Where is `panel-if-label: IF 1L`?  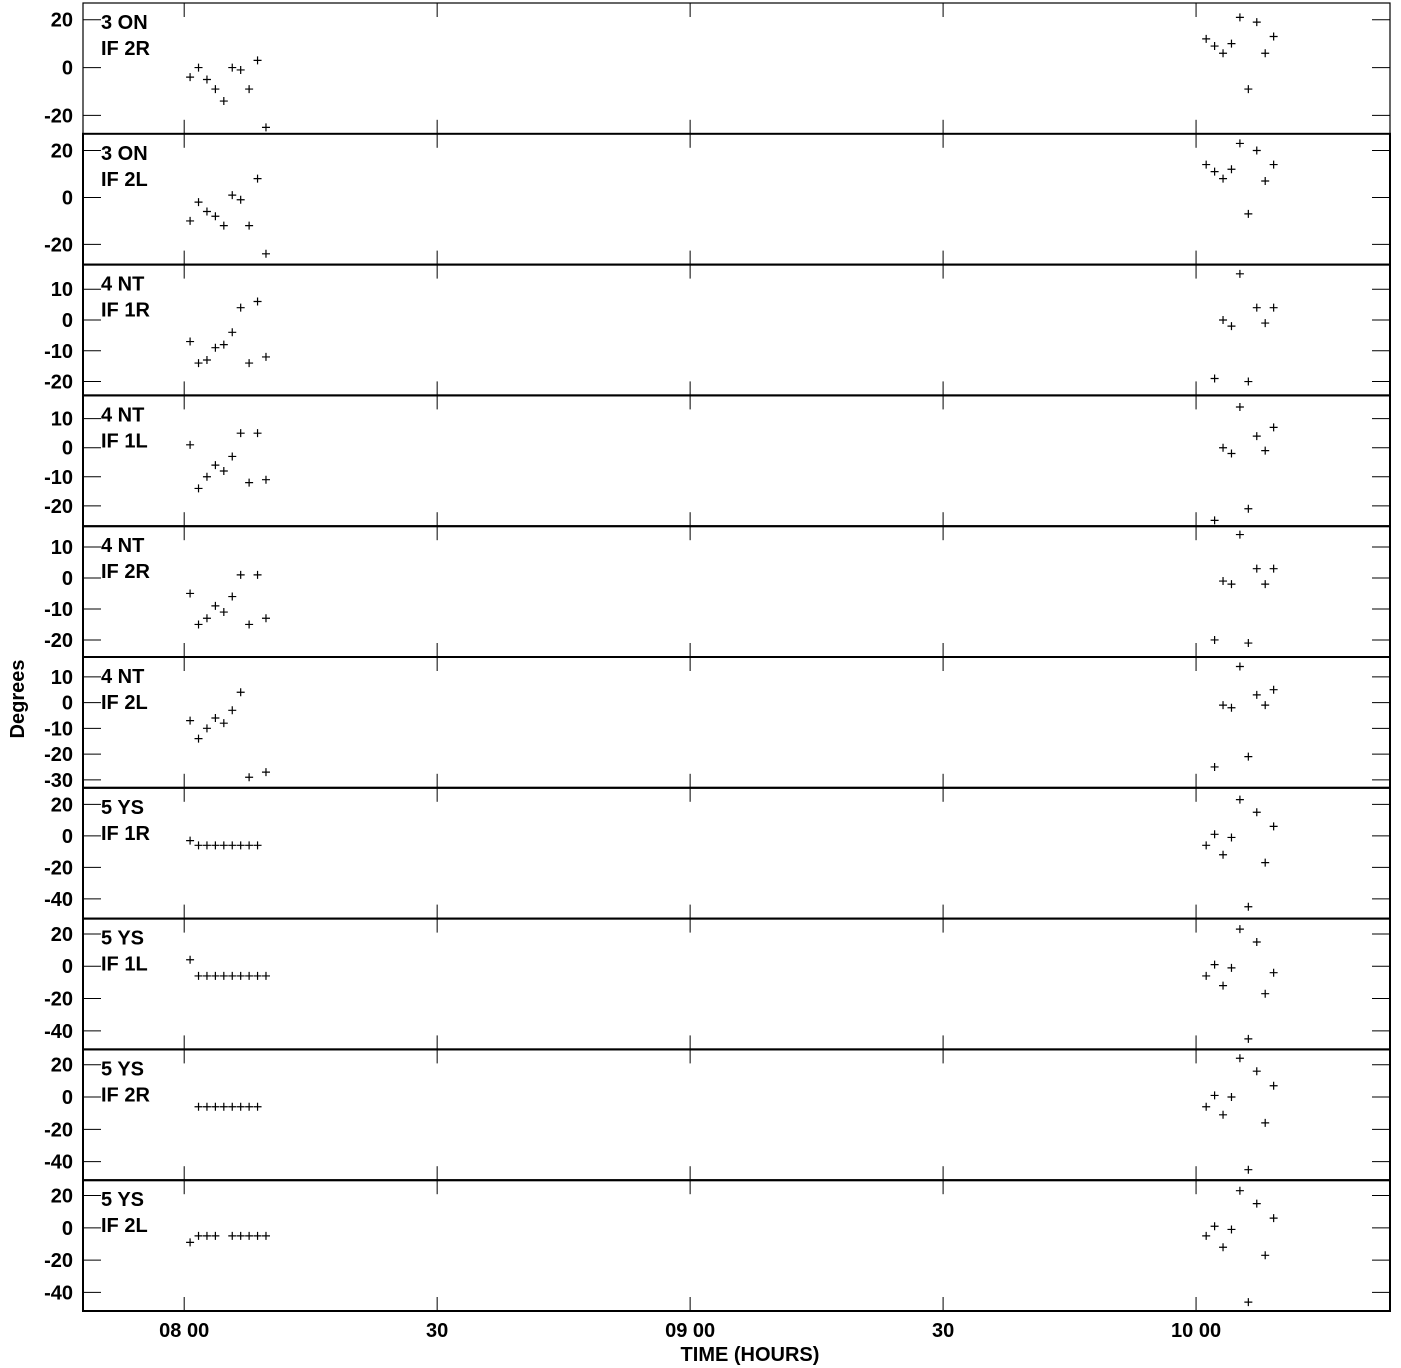
panel-if-label: IF 1L is located at coordinates (124, 441).